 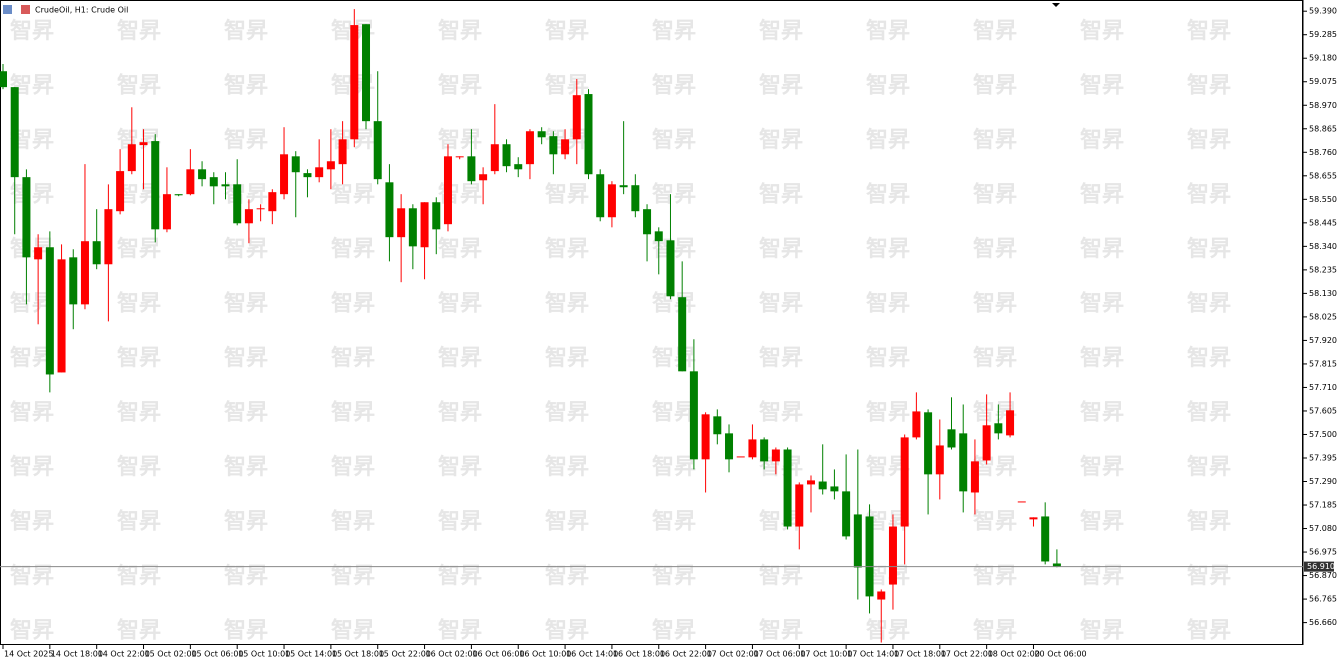 I want to click on x-tick-label: 17 Oct 06:00, so click(x=779, y=654).